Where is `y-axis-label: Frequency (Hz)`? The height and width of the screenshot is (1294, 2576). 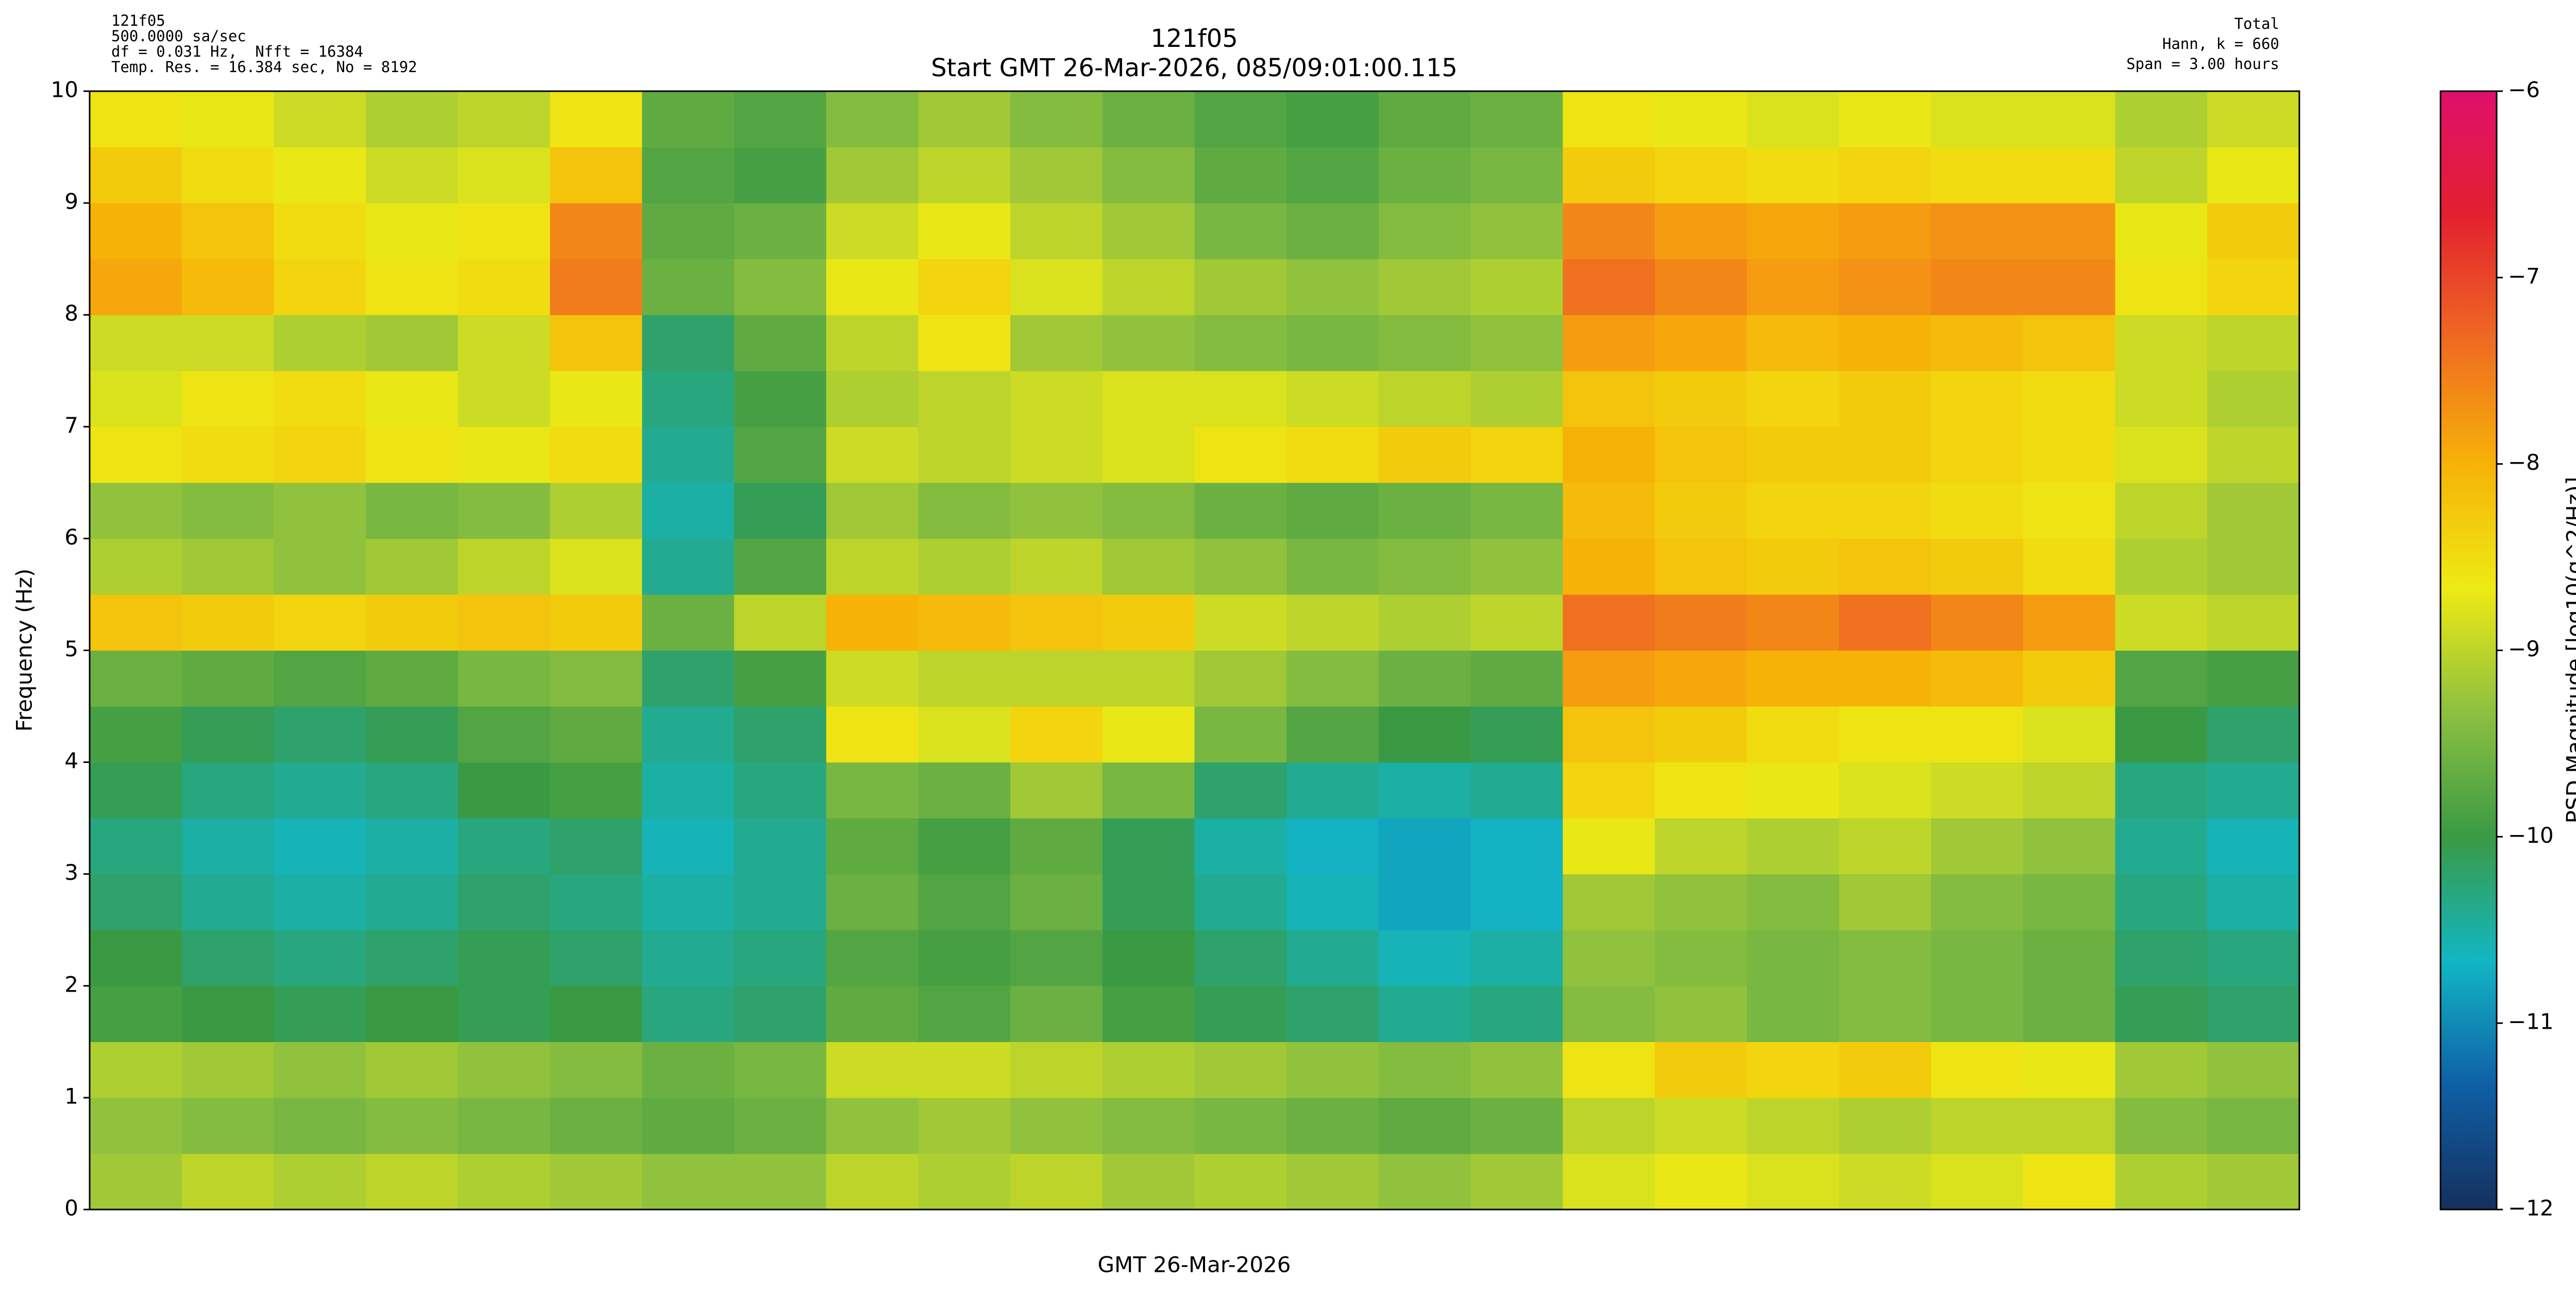 y-axis-label: Frequency (Hz) is located at coordinates (24, 650).